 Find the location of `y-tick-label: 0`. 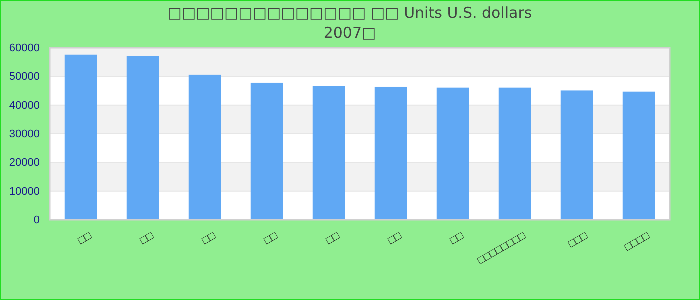

y-tick-label: 0 is located at coordinates (37, 220).